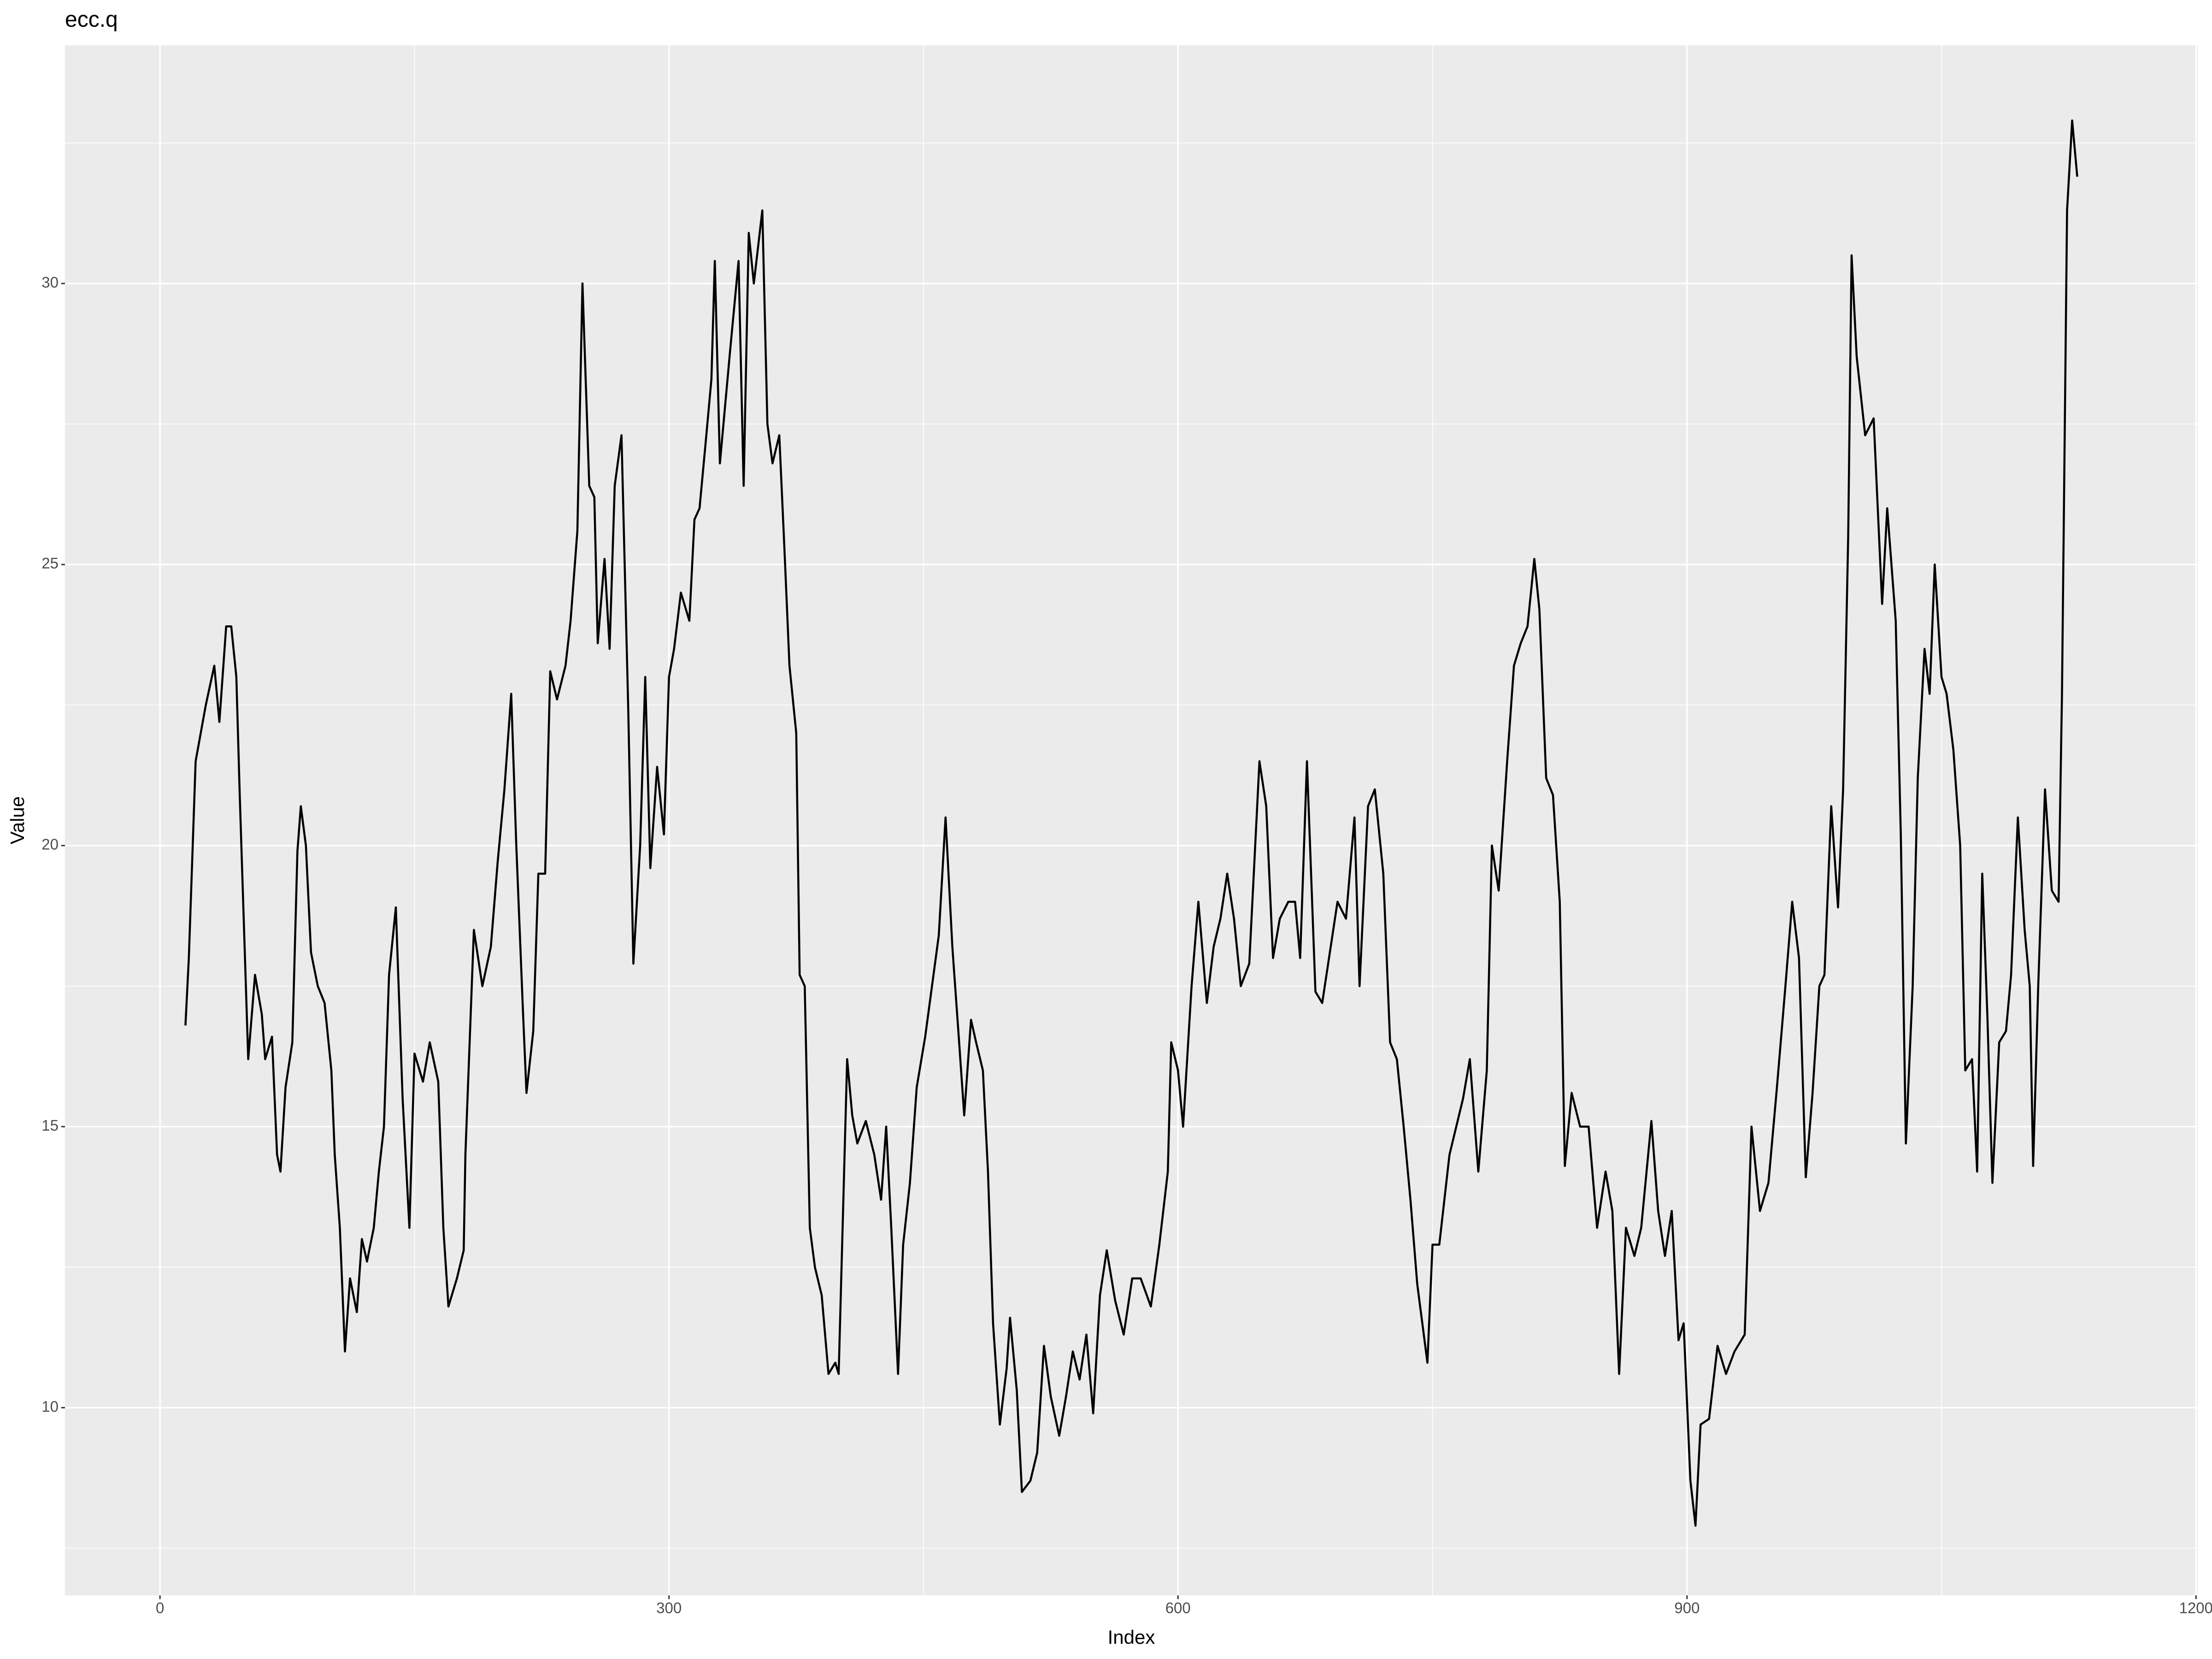  What do you see at coordinates (1687, 1608) in the screenshot?
I see `x-tick-label: 900` at bounding box center [1687, 1608].